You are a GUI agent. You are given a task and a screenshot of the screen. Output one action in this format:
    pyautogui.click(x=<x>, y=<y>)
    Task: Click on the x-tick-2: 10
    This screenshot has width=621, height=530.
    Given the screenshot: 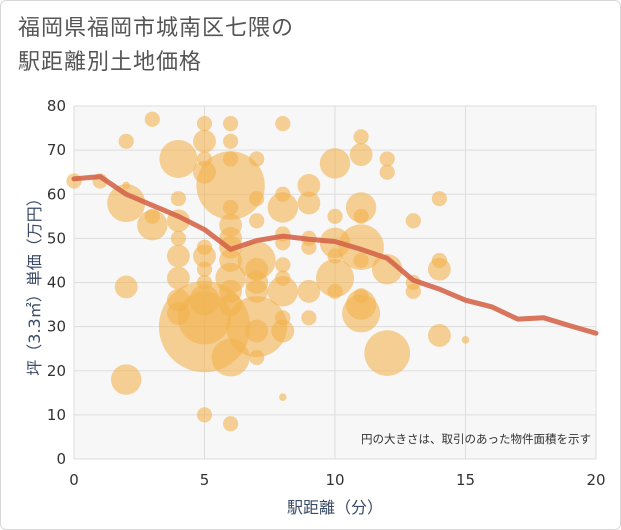 What is the action you would take?
    pyautogui.click(x=334, y=480)
    